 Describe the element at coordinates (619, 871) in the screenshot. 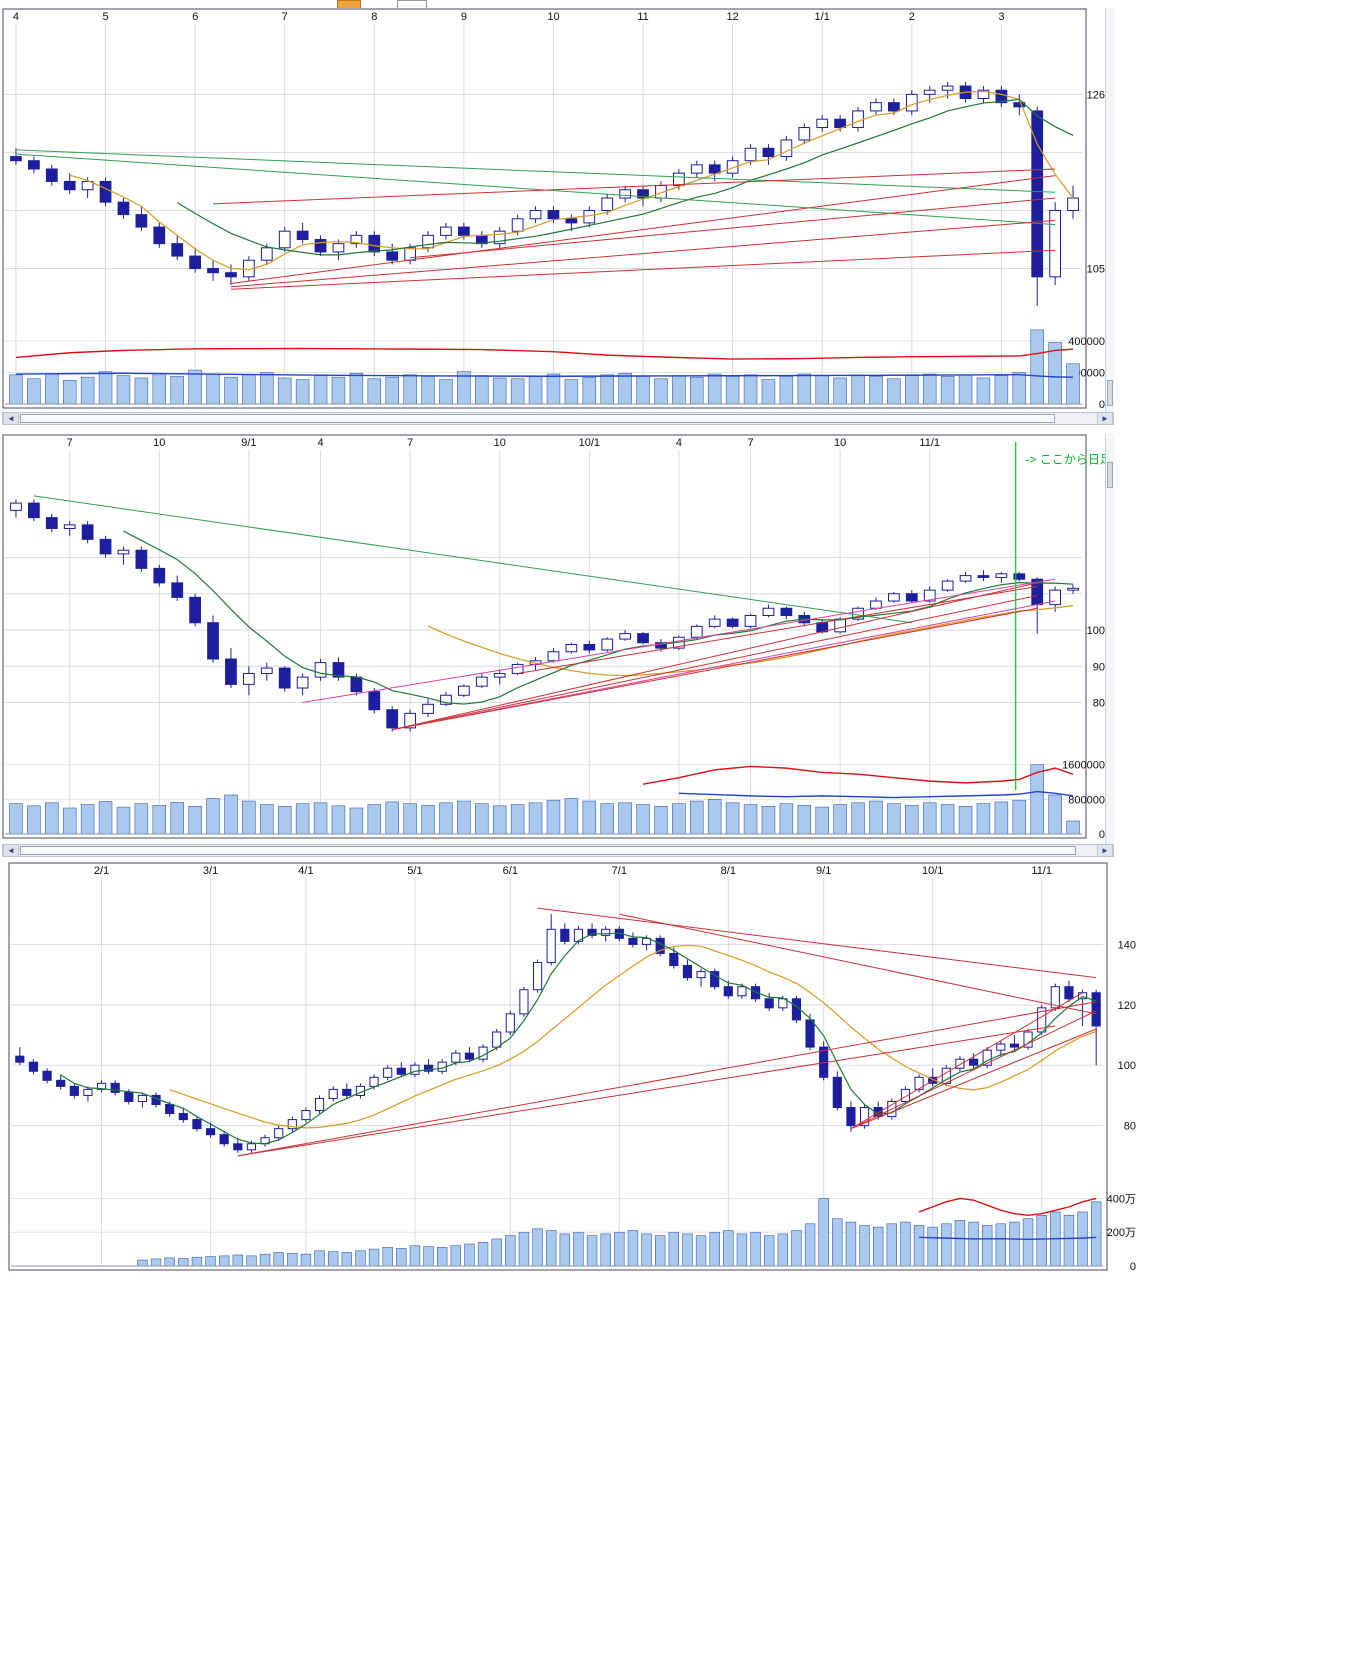

I see `svg-text: 7/1` at that location.